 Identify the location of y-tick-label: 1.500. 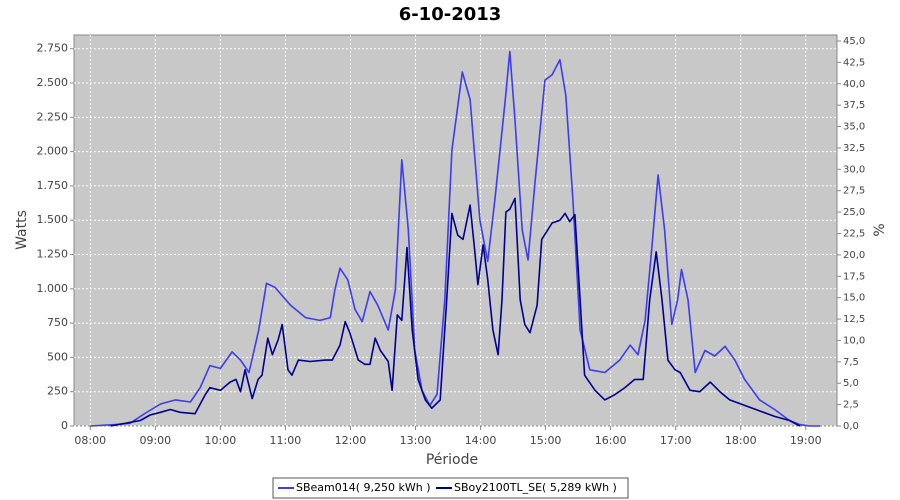
(53, 219).